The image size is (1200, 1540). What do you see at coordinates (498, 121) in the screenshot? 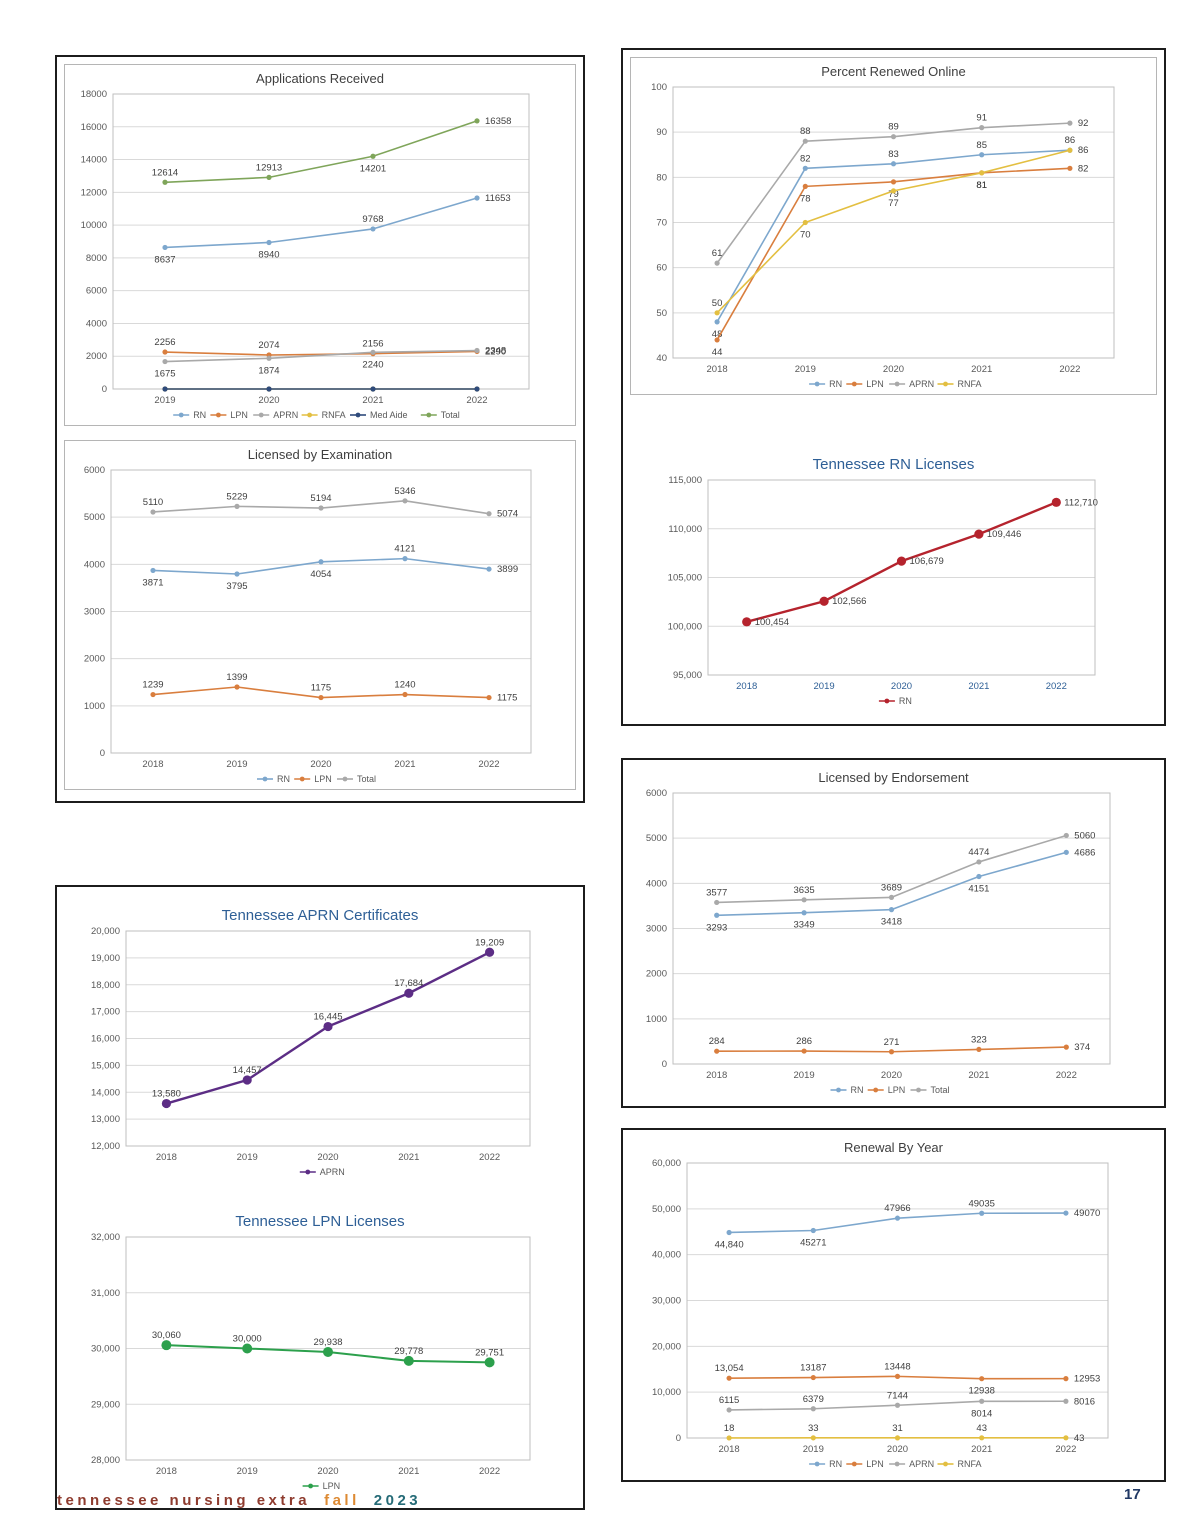
I see `svg-text: 16358` at bounding box center [498, 121].